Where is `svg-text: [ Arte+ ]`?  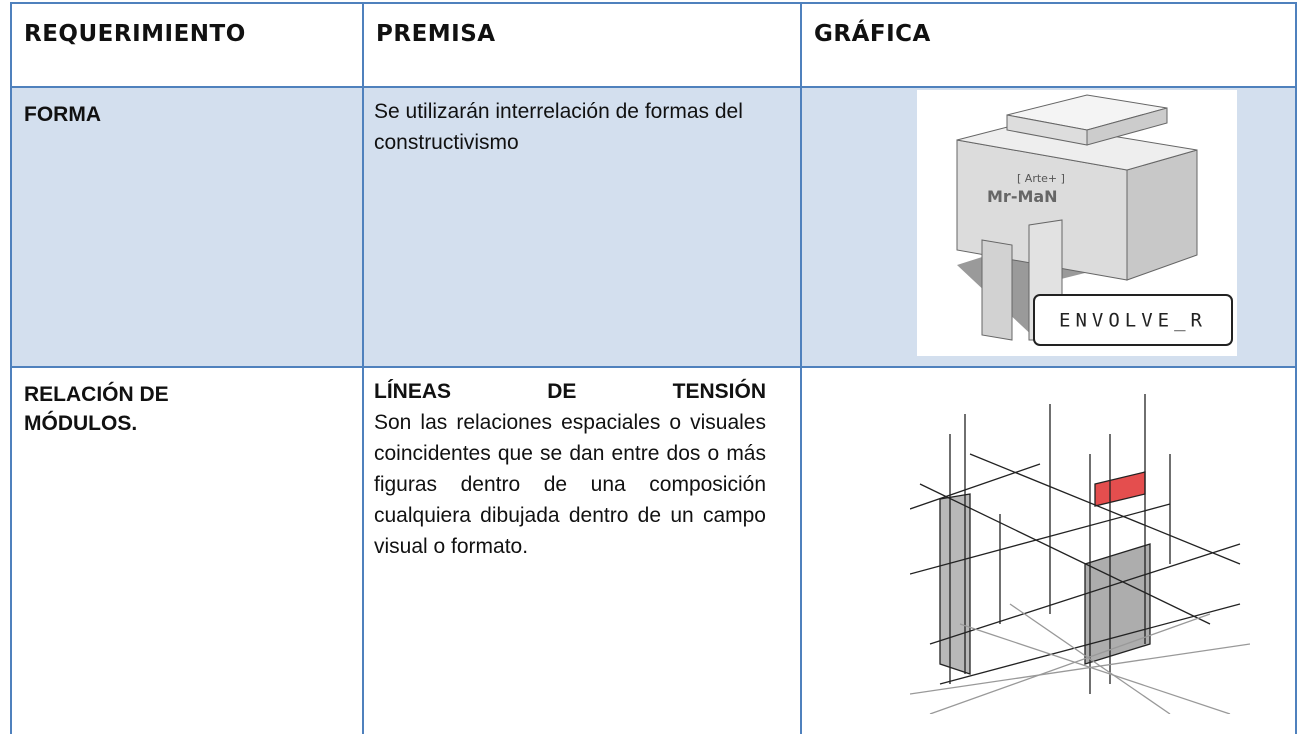 svg-text: [ Arte+ ] is located at coordinates (1041, 178).